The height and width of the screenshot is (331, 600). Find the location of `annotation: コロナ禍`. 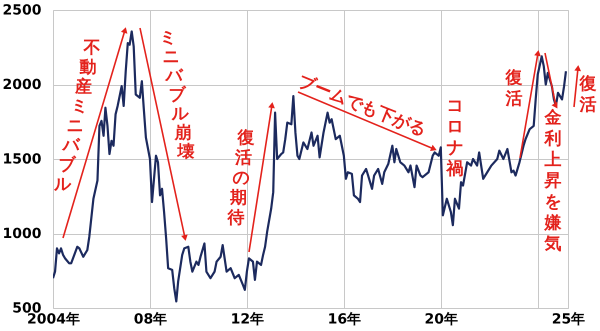

annotation: コロナ禍 is located at coordinates (455, 137).